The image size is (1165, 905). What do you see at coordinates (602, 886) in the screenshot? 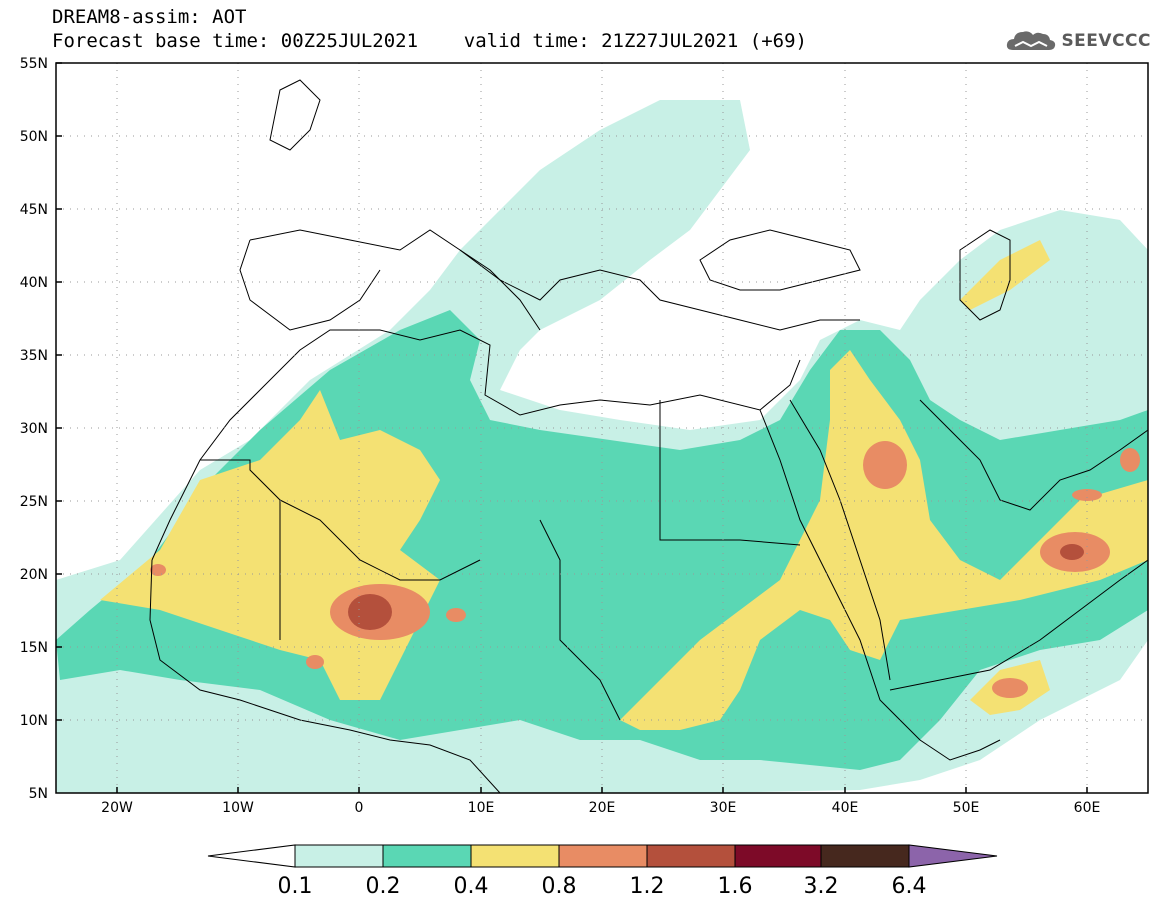
I see `colorbar-labels: 0.1 0.2 0.4 0.8 1.2 1.6 3.2 6.4` at bounding box center [602, 886].